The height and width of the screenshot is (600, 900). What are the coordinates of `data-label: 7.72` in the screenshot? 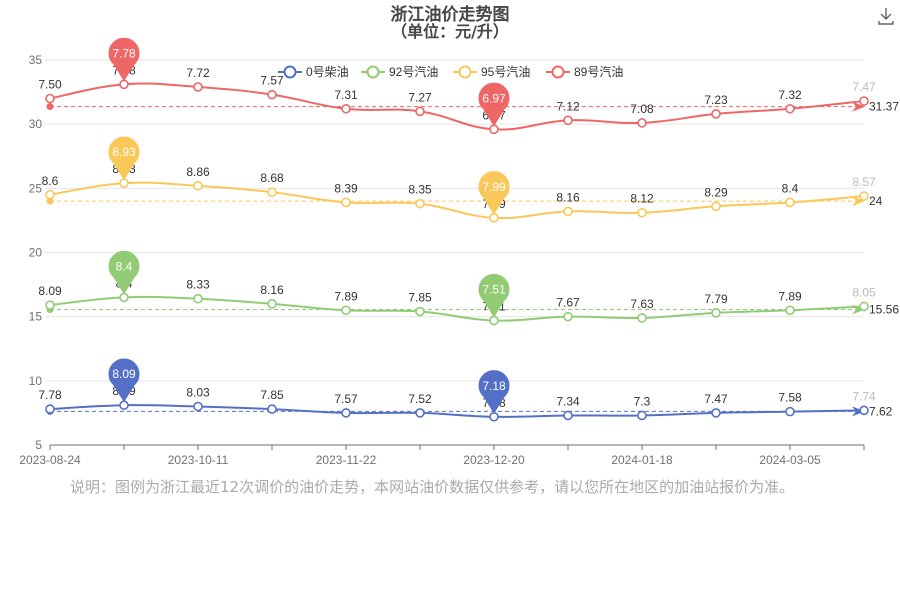 It's located at (198, 73).